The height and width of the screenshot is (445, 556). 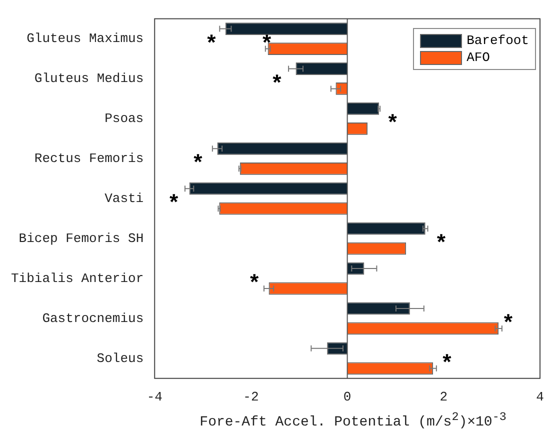 I want to click on legend-label: AFO, so click(x=478, y=57).